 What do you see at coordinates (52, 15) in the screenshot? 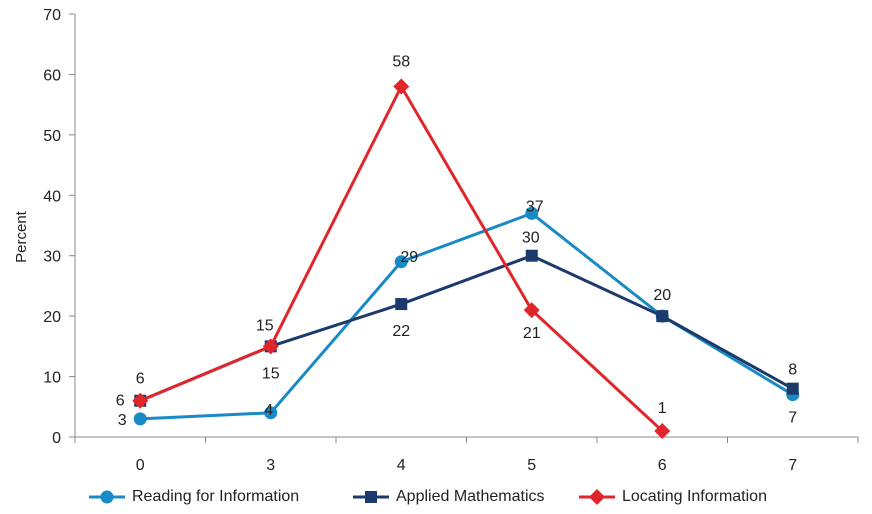
I see `y-tick-label: 70` at bounding box center [52, 15].